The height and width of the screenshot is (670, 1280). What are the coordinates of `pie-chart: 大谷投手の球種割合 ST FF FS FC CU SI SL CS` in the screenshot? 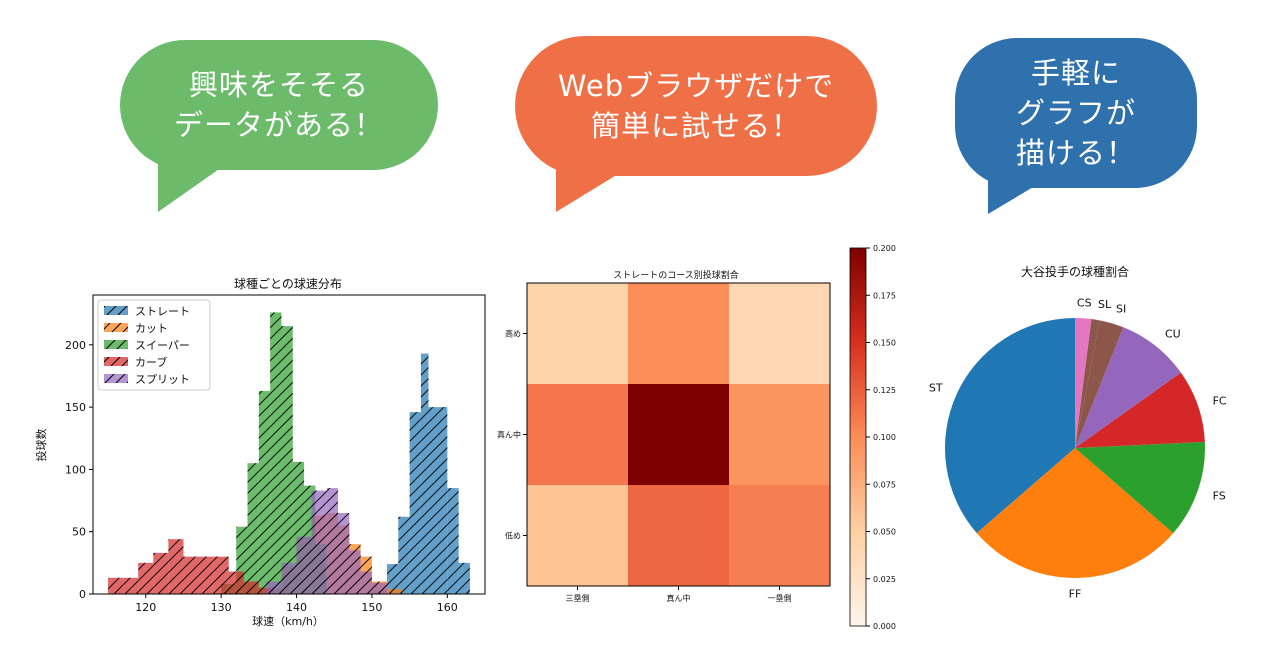 It's located at (1078, 432).